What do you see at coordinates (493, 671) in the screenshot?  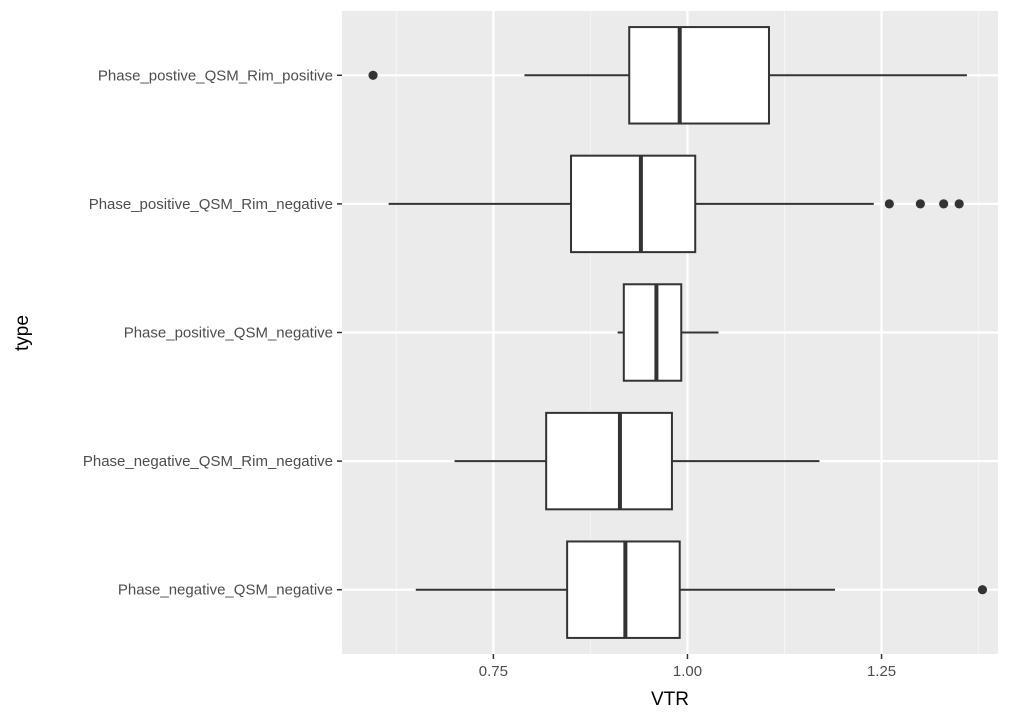 I see `x-tick-label: 0.75` at bounding box center [493, 671].